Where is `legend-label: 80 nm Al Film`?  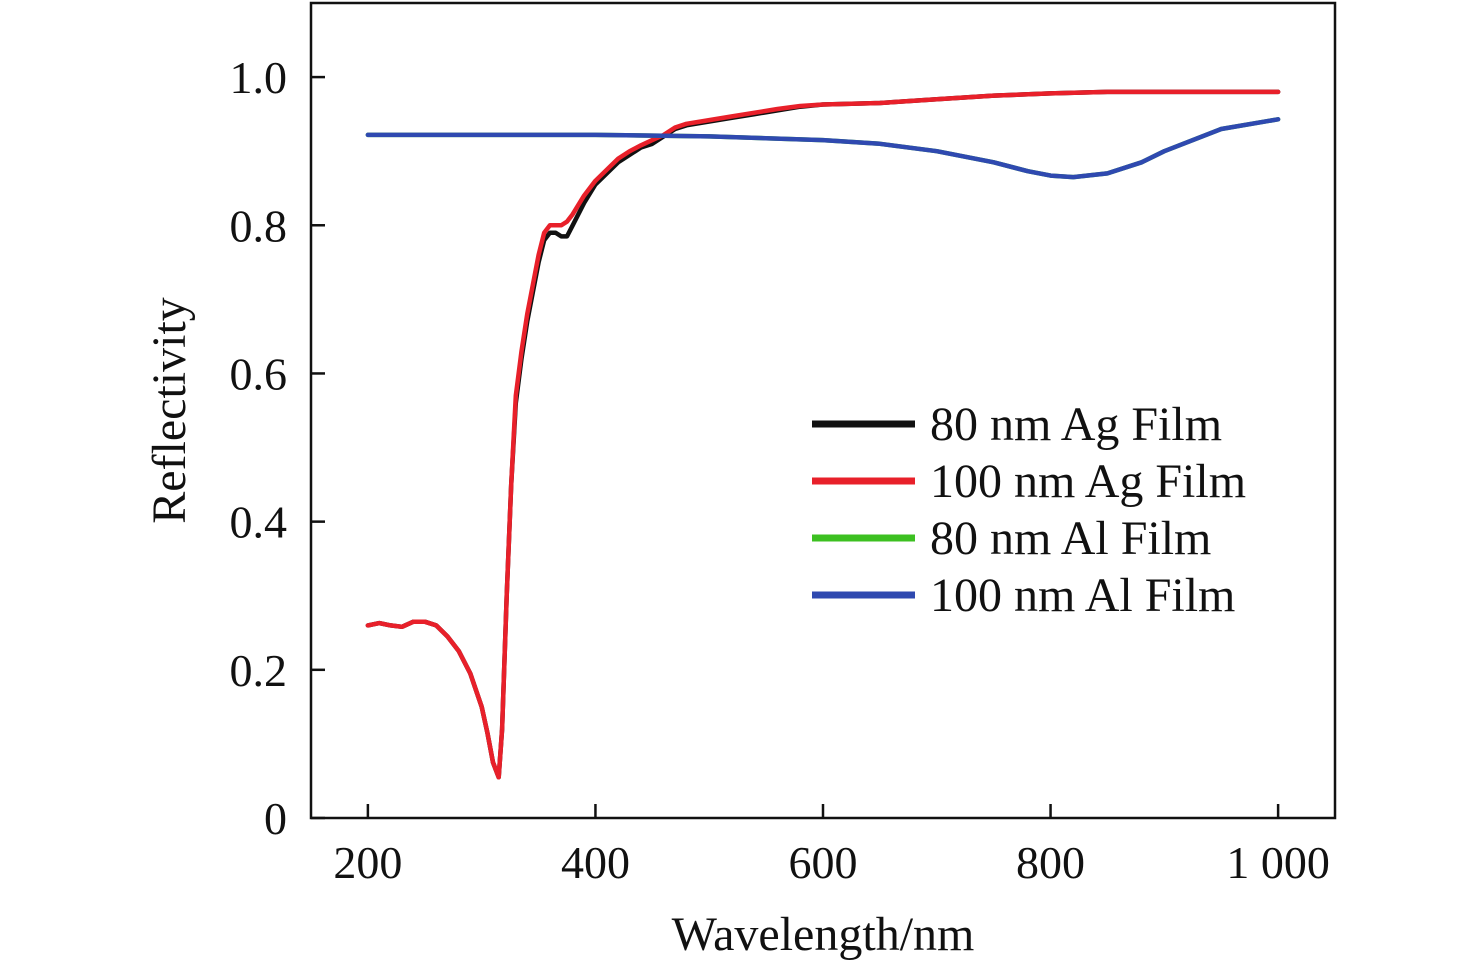
legend-label: 80 nm Al Film is located at coordinates (1070, 538).